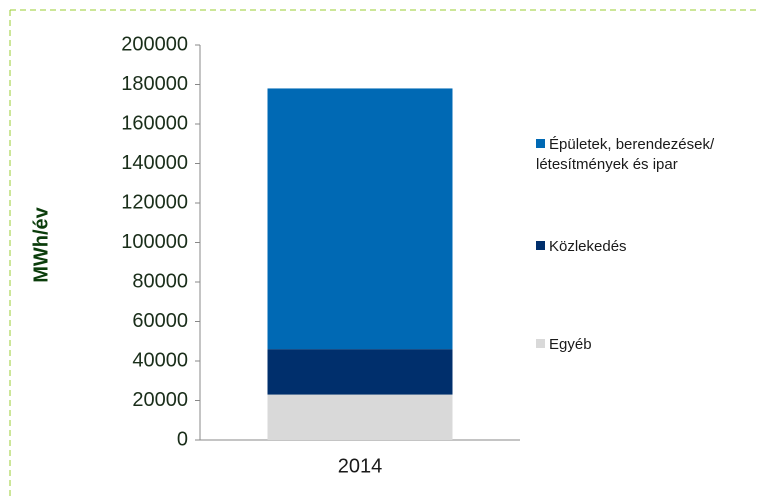 The width and height of the screenshot is (759, 499). I want to click on y-tick-label: 200000, so click(154, 44).